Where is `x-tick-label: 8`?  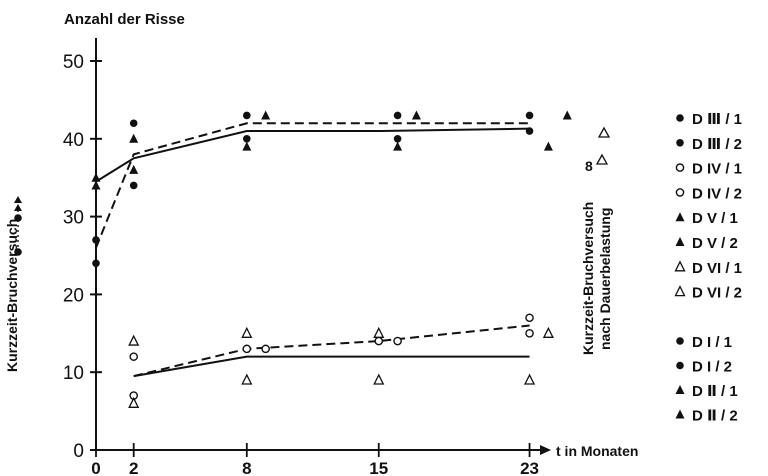 x-tick-label: 8 is located at coordinates (246, 467).